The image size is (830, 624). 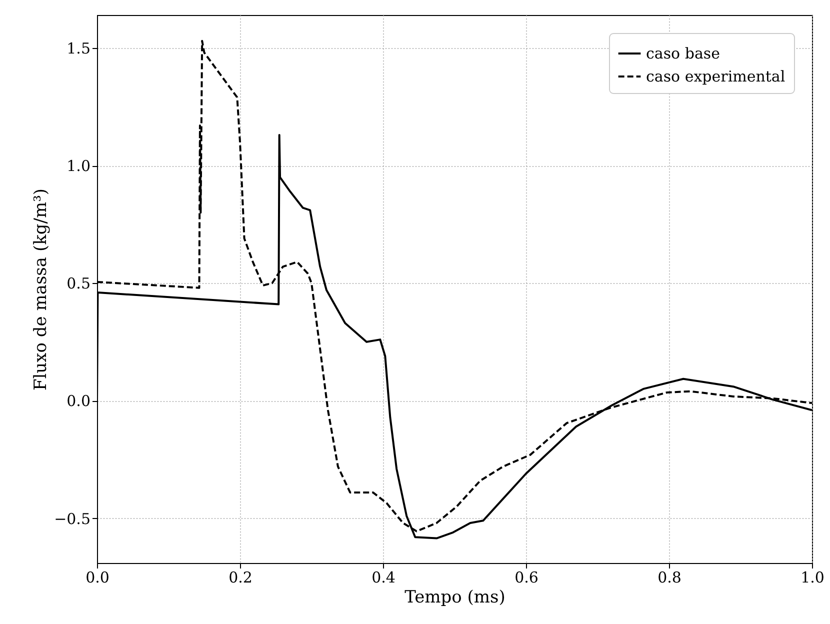 I want to click on y-tick-label: −0.5, so click(x=72, y=519).